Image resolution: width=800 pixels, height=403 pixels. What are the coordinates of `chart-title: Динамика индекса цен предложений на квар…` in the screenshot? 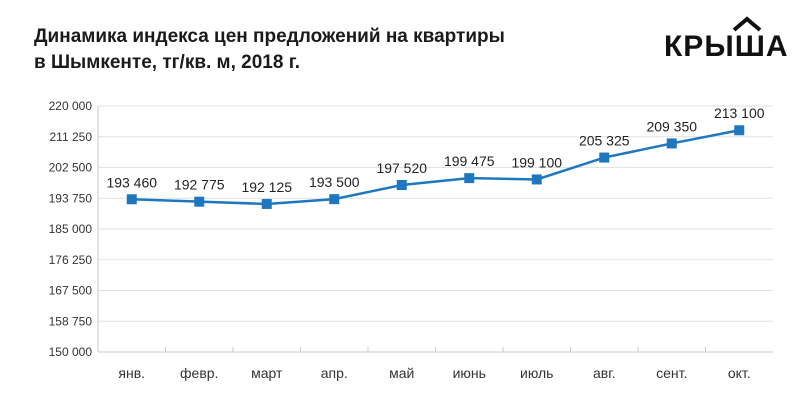 It's located at (269, 50).